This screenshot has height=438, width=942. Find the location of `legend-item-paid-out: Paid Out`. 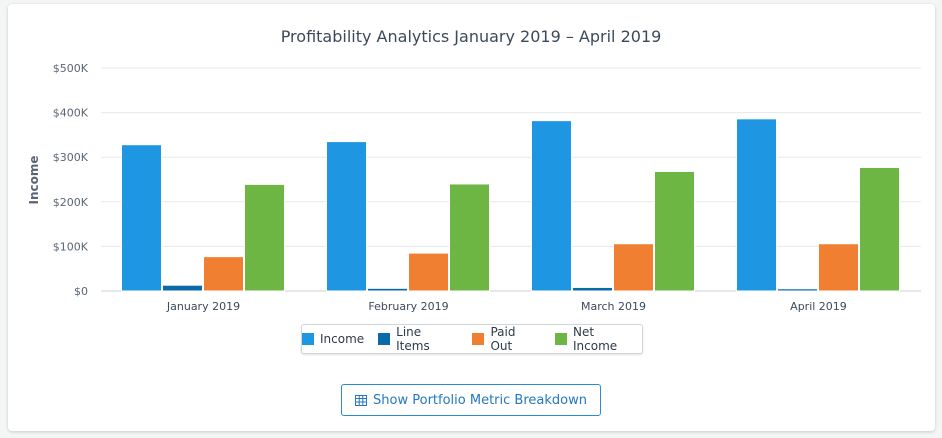

legend-item-paid-out: Paid Out is located at coordinates (506, 339).